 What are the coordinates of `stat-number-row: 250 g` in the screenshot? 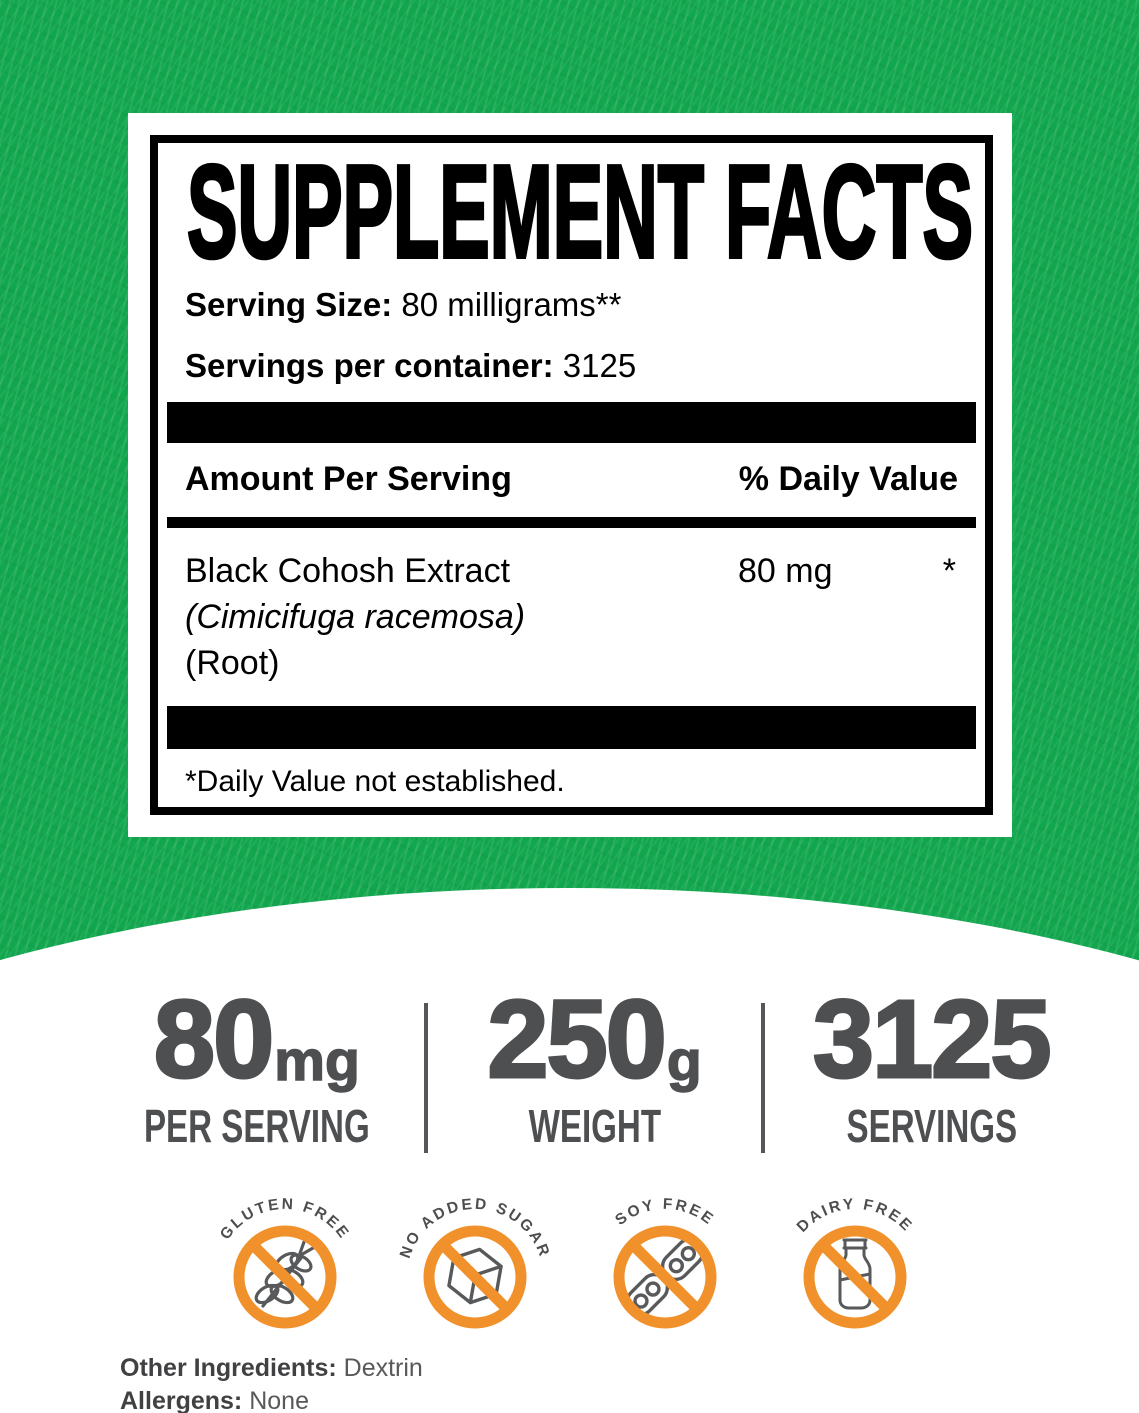 It's located at (595, 1039).